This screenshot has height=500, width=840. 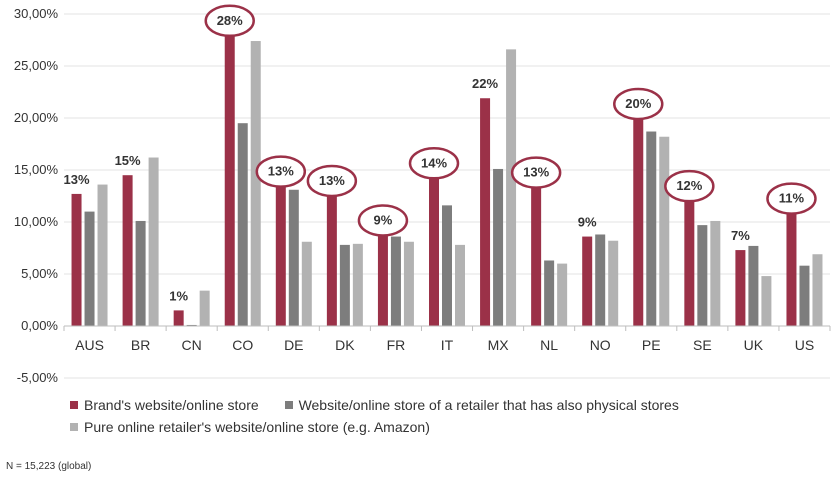 What do you see at coordinates (587, 222) in the screenshot?
I see `data-label-no: 9%` at bounding box center [587, 222].